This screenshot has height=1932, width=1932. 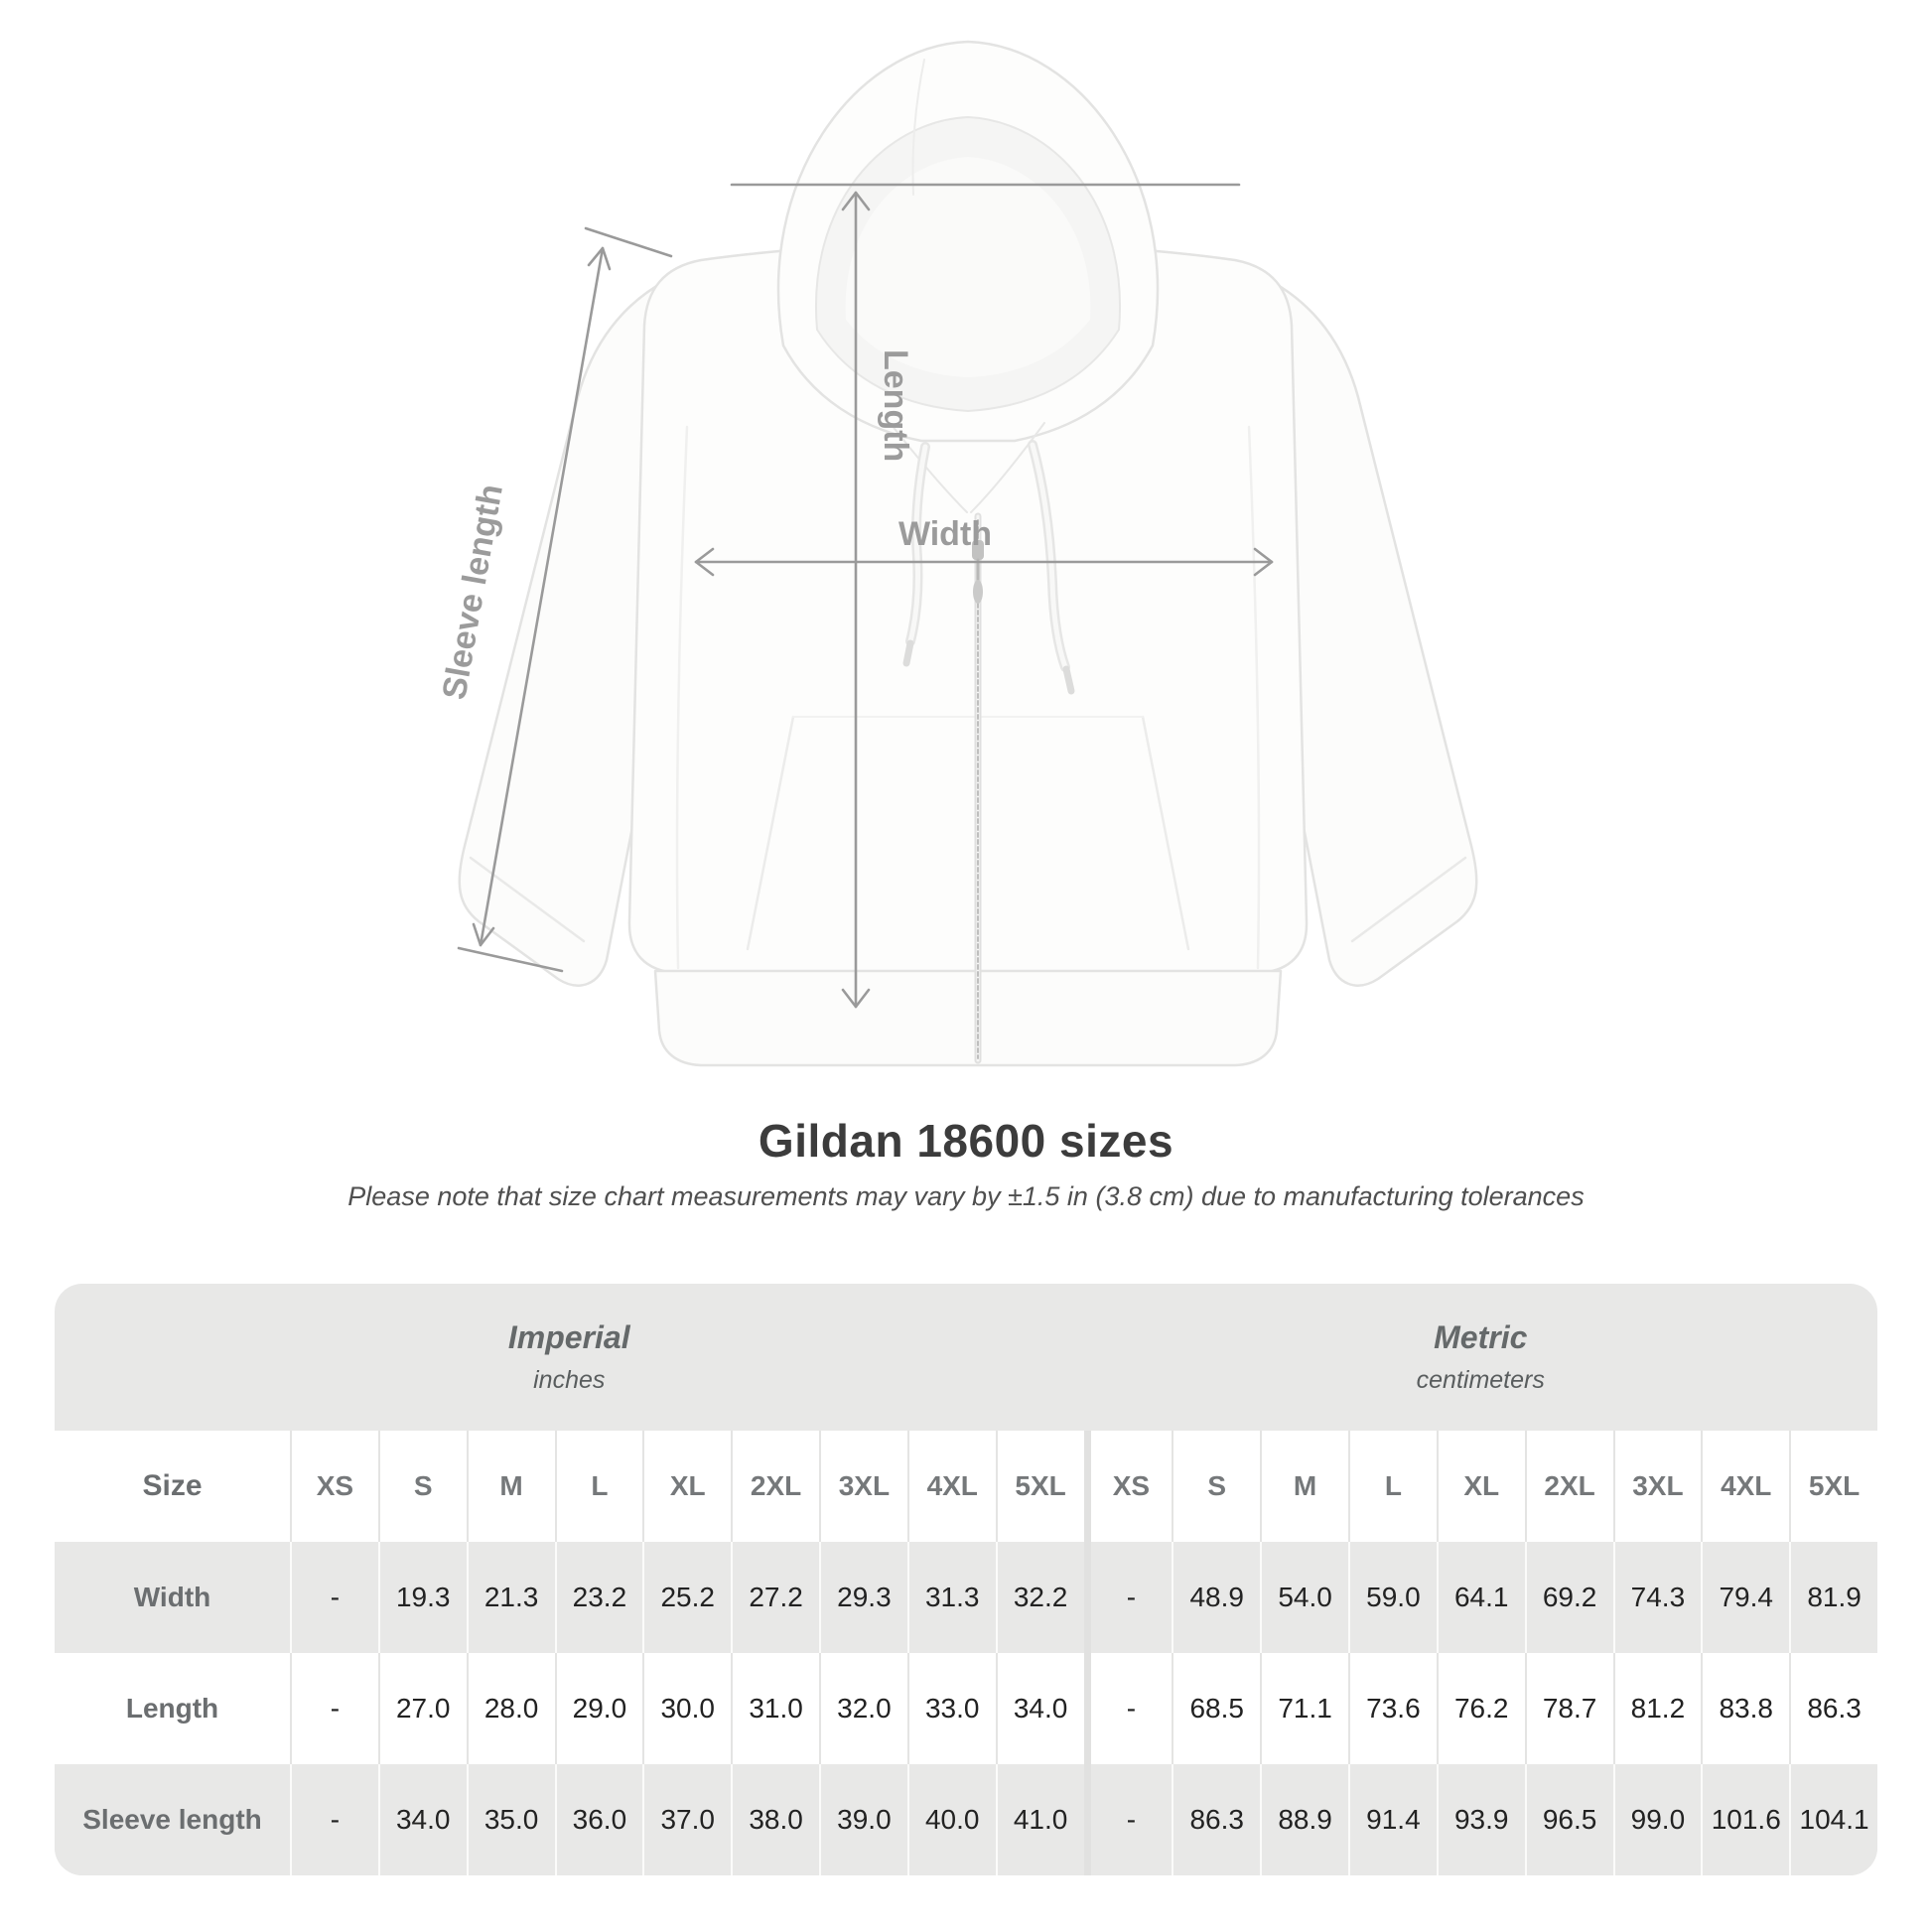 I want to click on hood-top-seam, so click(x=918, y=127).